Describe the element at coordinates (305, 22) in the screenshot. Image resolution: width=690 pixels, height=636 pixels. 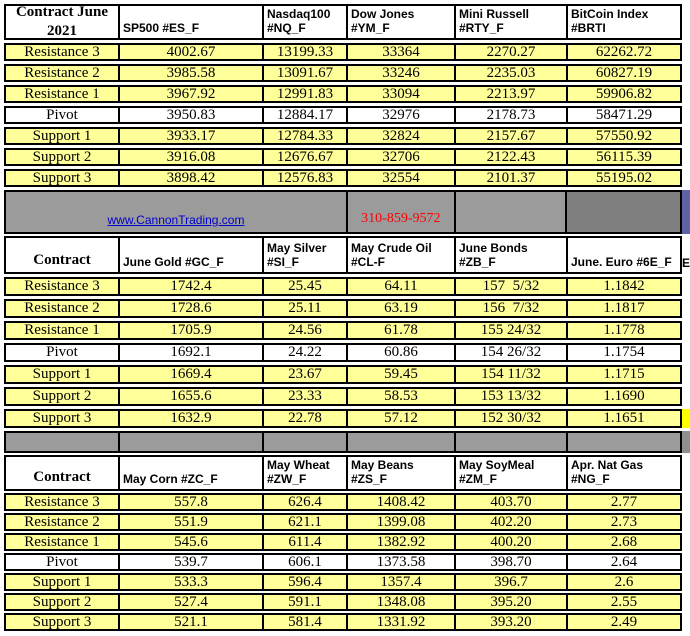
I see `column-header-nasdaq: Nasdaq100 #NQ_F` at that location.